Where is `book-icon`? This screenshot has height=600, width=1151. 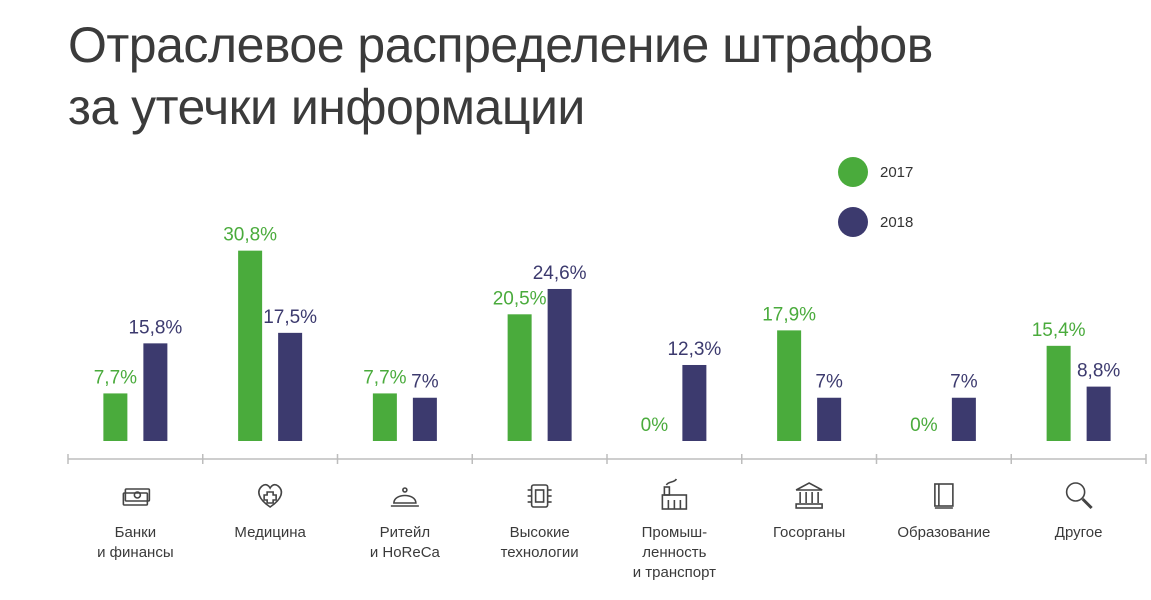
book-icon is located at coordinates (944, 496).